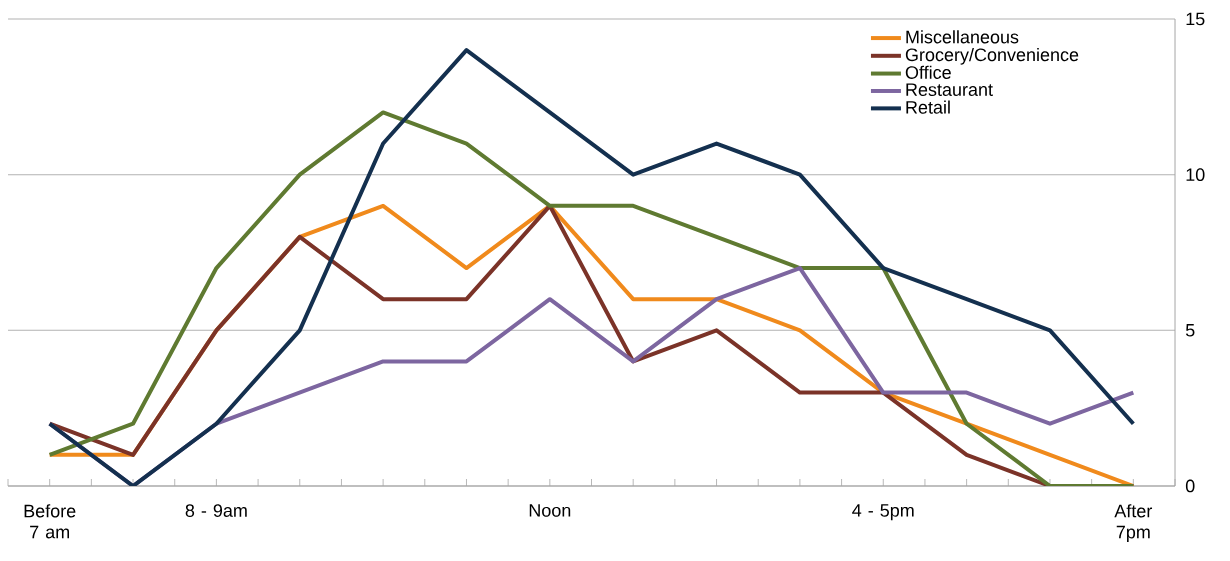  Describe the element at coordinates (883, 512) in the screenshot. I see `x-tick-label: 4 - 5pm` at that location.